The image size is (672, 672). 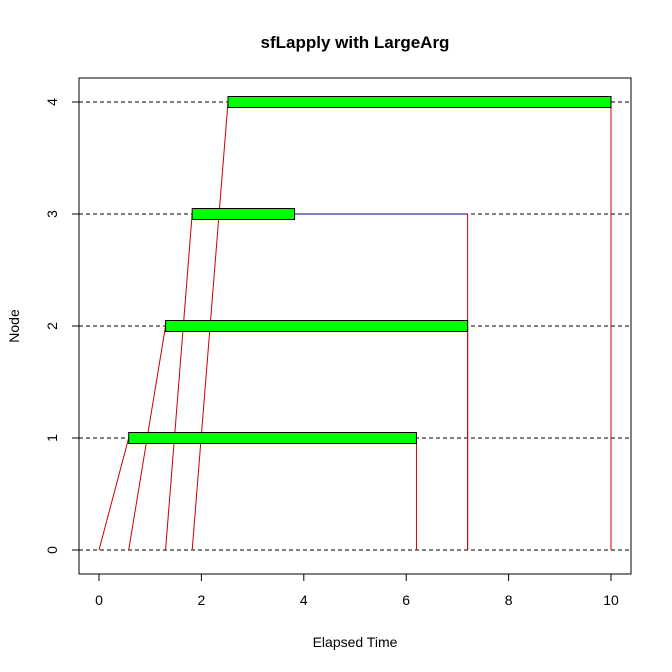 I want to click on chart-title: sfLapply with LargeArg, so click(x=355, y=42).